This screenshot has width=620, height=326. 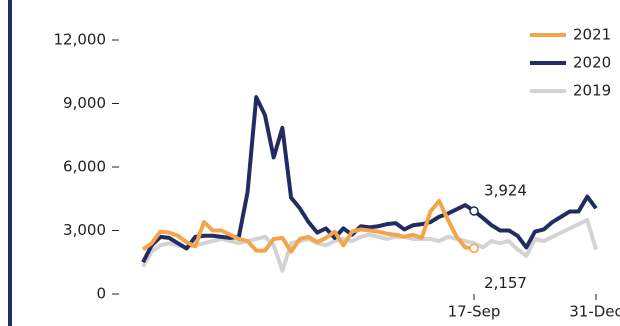 What do you see at coordinates (505, 283) in the screenshot?
I see `data-label: 2,157` at bounding box center [505, 283].